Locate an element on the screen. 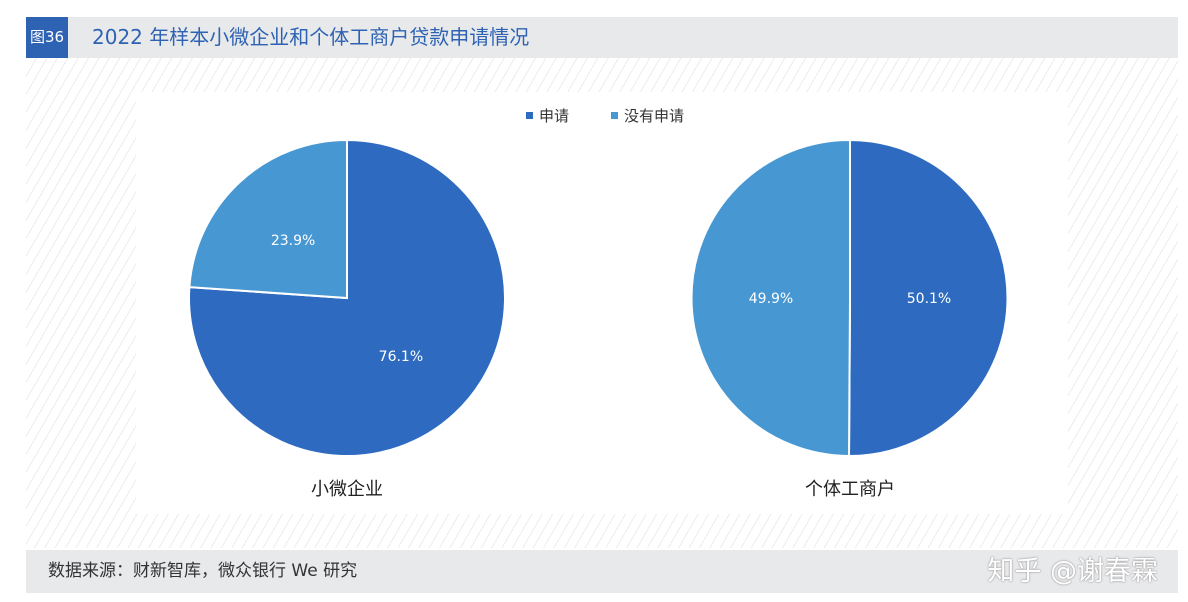 This screenshot has width=1188, height=602. slice-data-label: 76.1% is located at coordinates (401, 357).